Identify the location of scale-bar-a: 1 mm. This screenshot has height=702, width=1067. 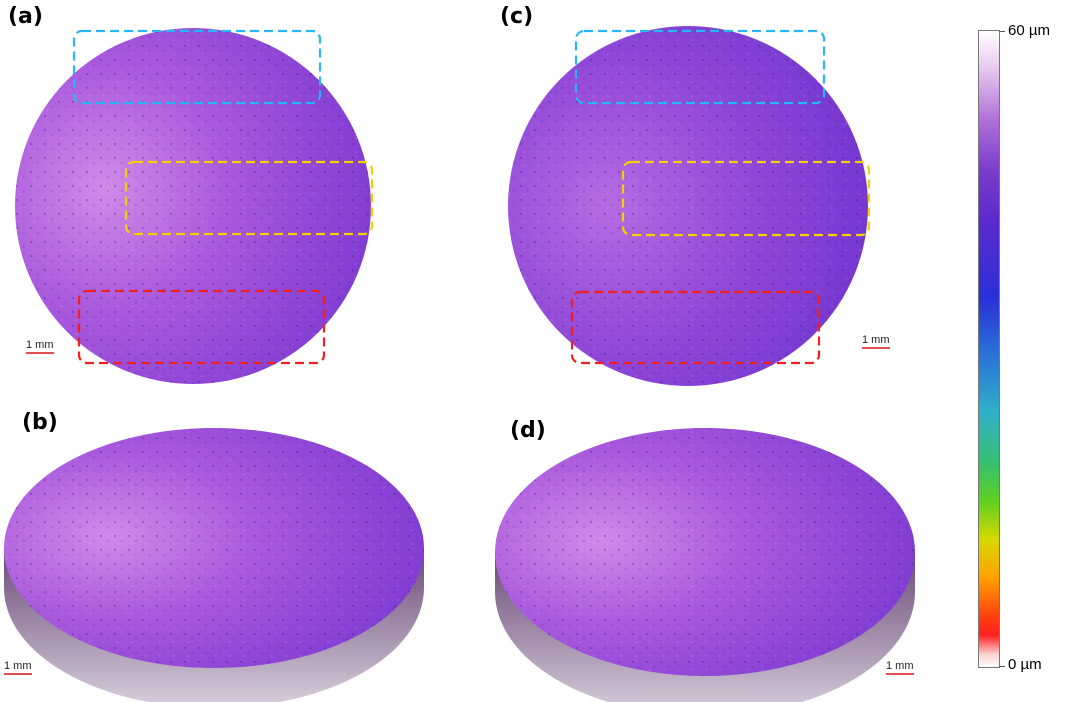
(40, 346).